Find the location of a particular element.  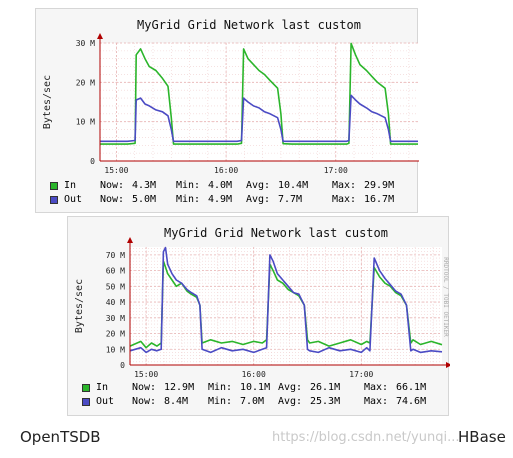

legend-out-avg: 25.3M is located at coordinates (325, 401).